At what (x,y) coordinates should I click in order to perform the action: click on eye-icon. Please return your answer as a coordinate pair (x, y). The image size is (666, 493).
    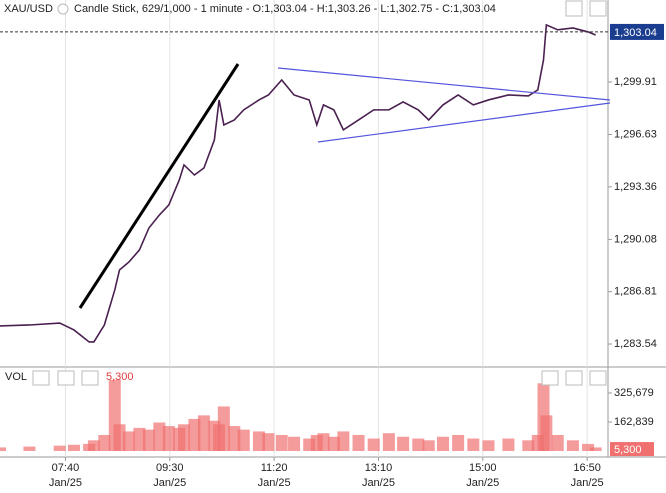
    Looking at the image, I should click on (63, 9).